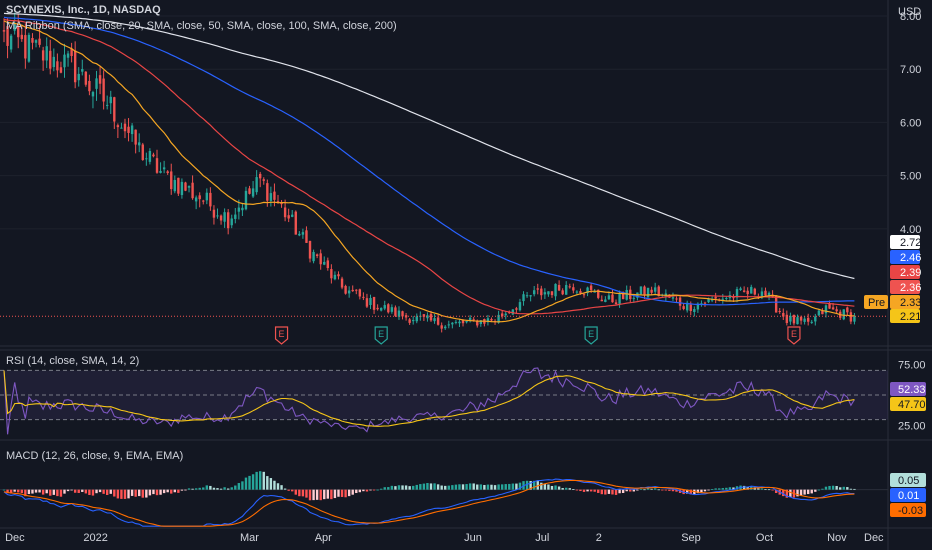  What do you see at coordinates (444, 401) in the screenshot?
I see `rsi-pane` at bounding box center [444, 401].